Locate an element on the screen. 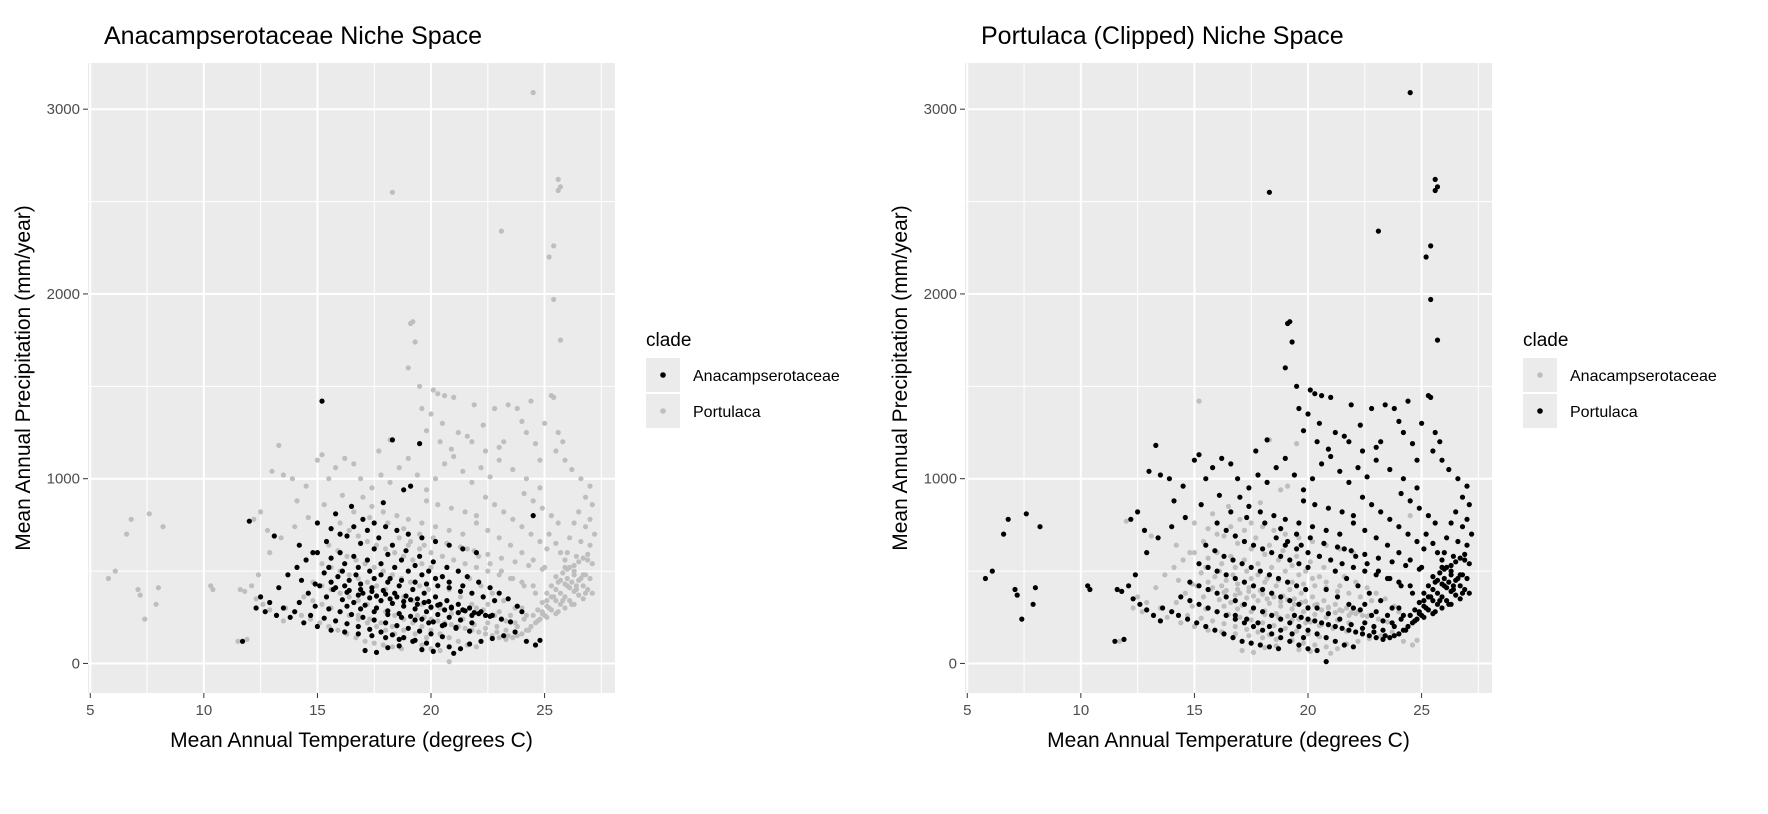 The image size is (1768, 814). legend-key-symbol is located at coordinates (663, 411).